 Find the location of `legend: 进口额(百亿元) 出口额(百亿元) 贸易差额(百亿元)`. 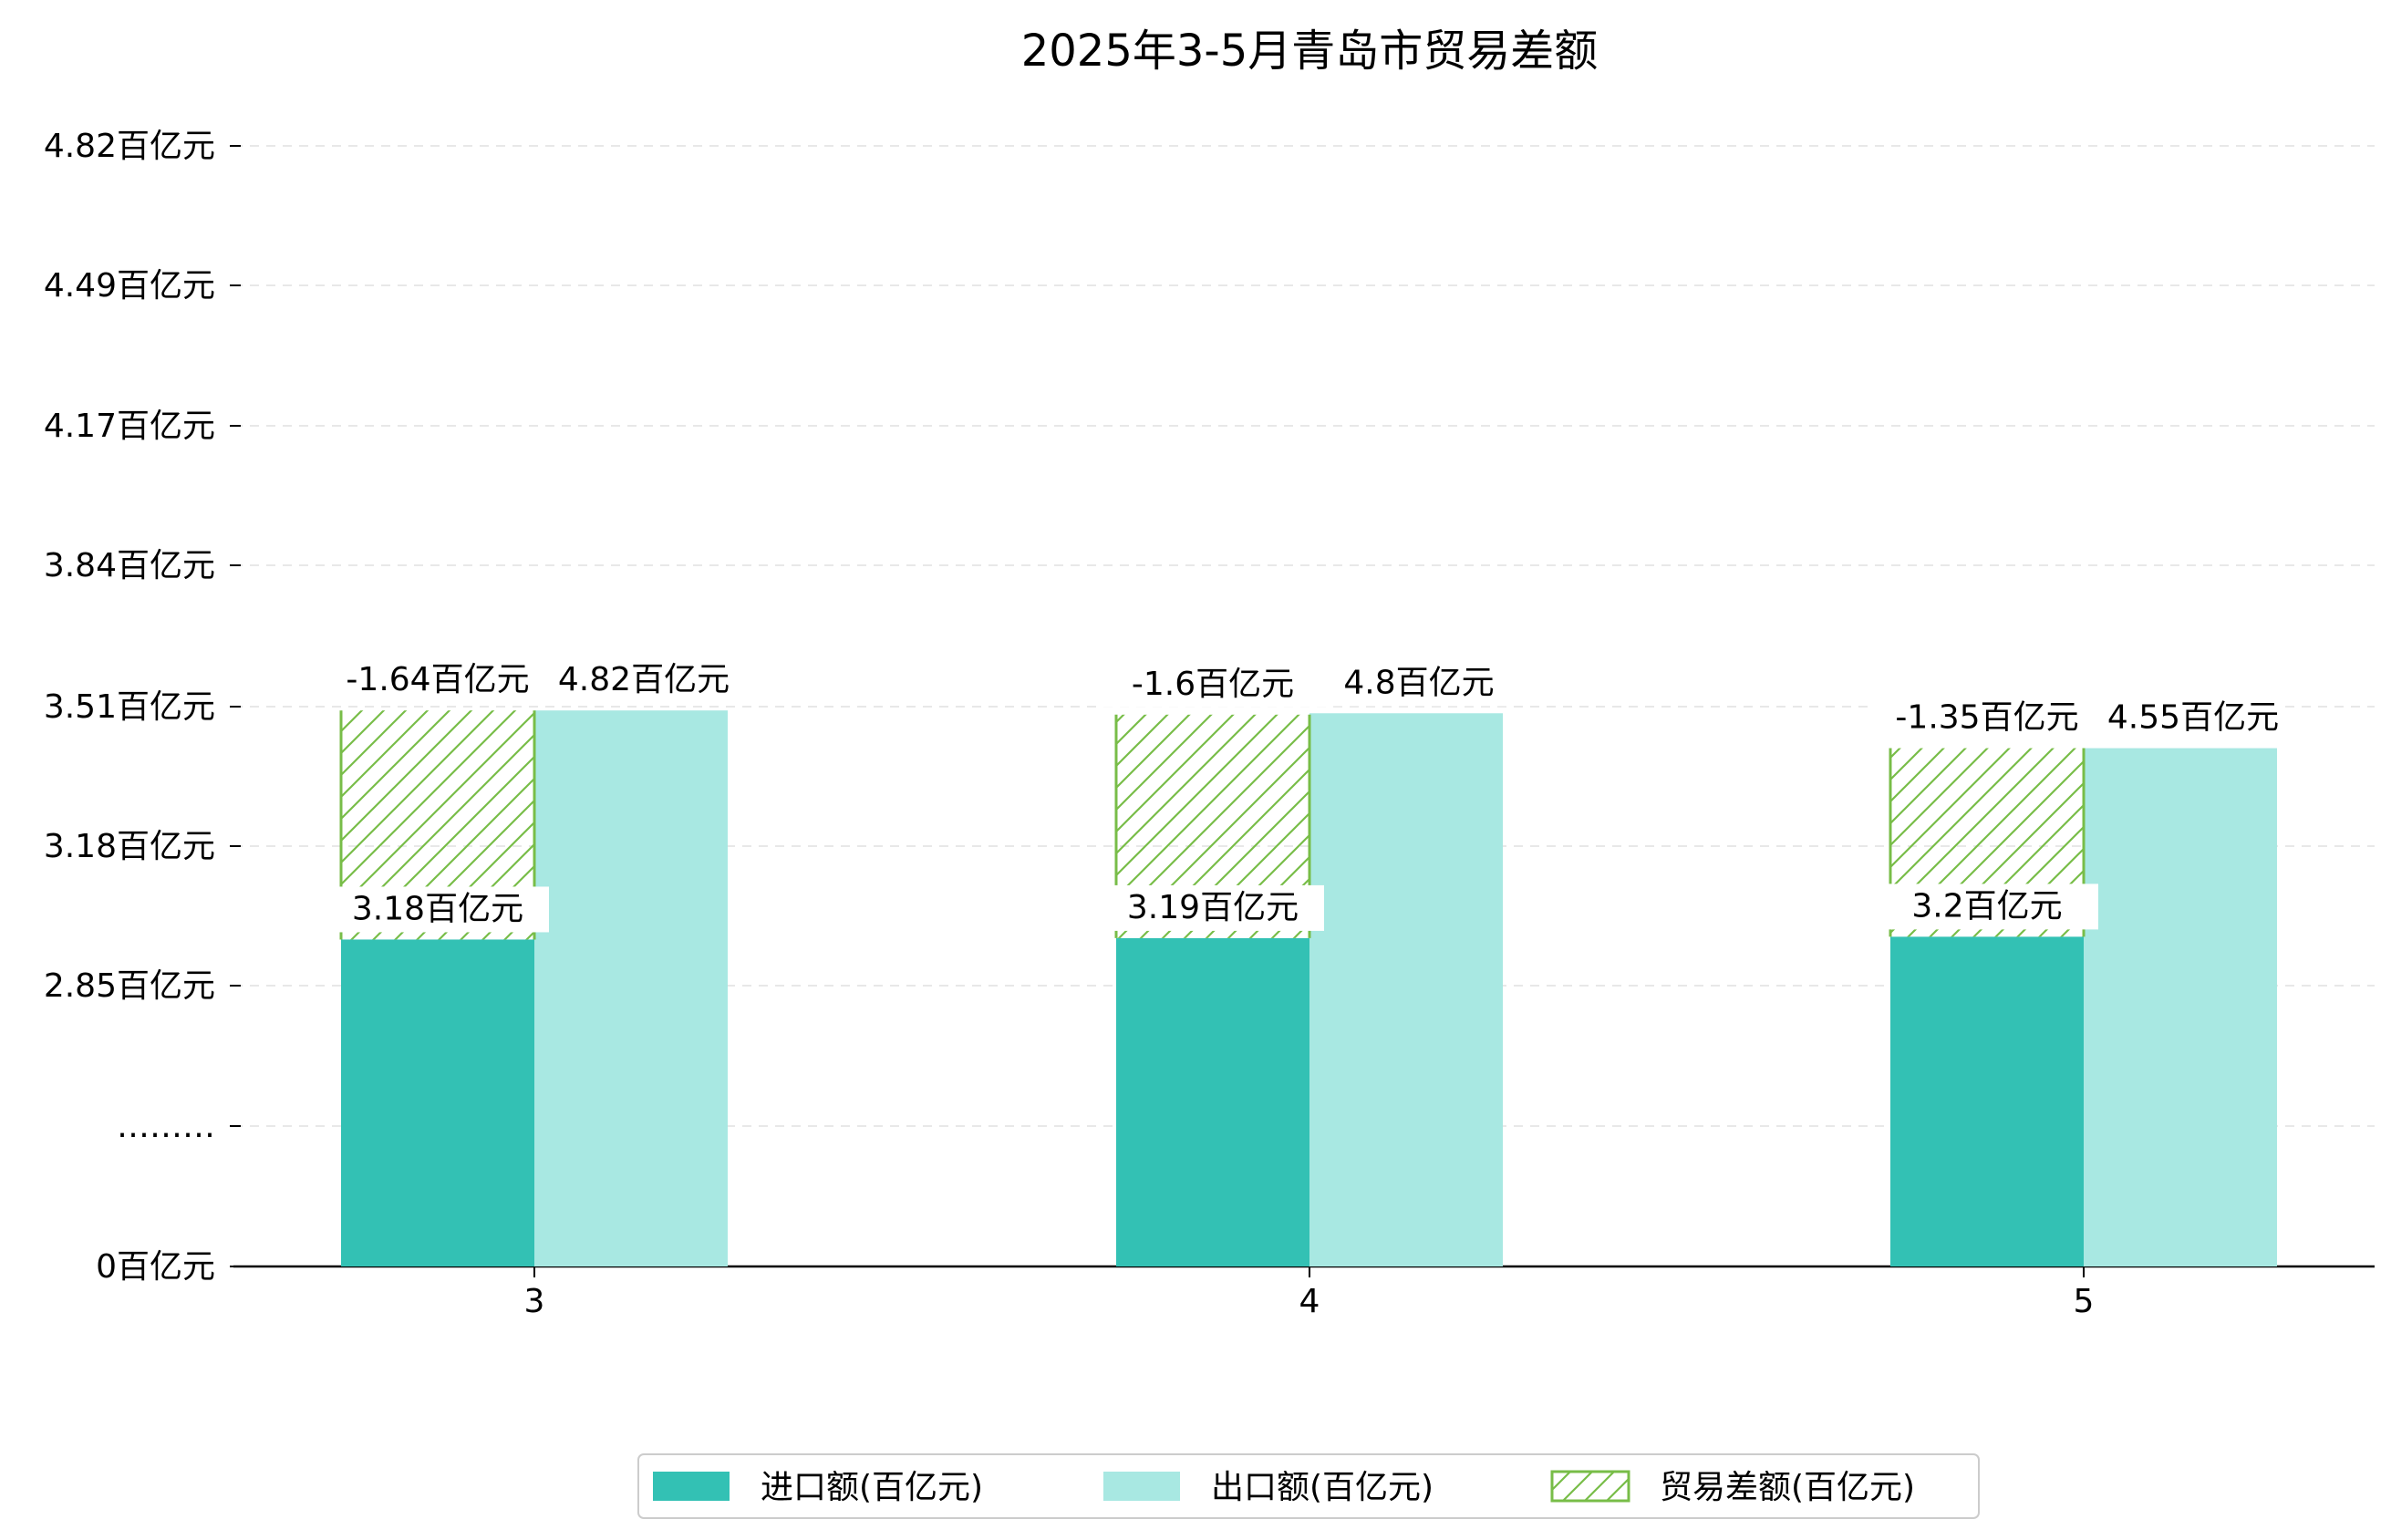

legend: 进口额(百亿元) 出口额(百亿元) 贸易差额(百亿元) is located at coordinates (1309, 1486).